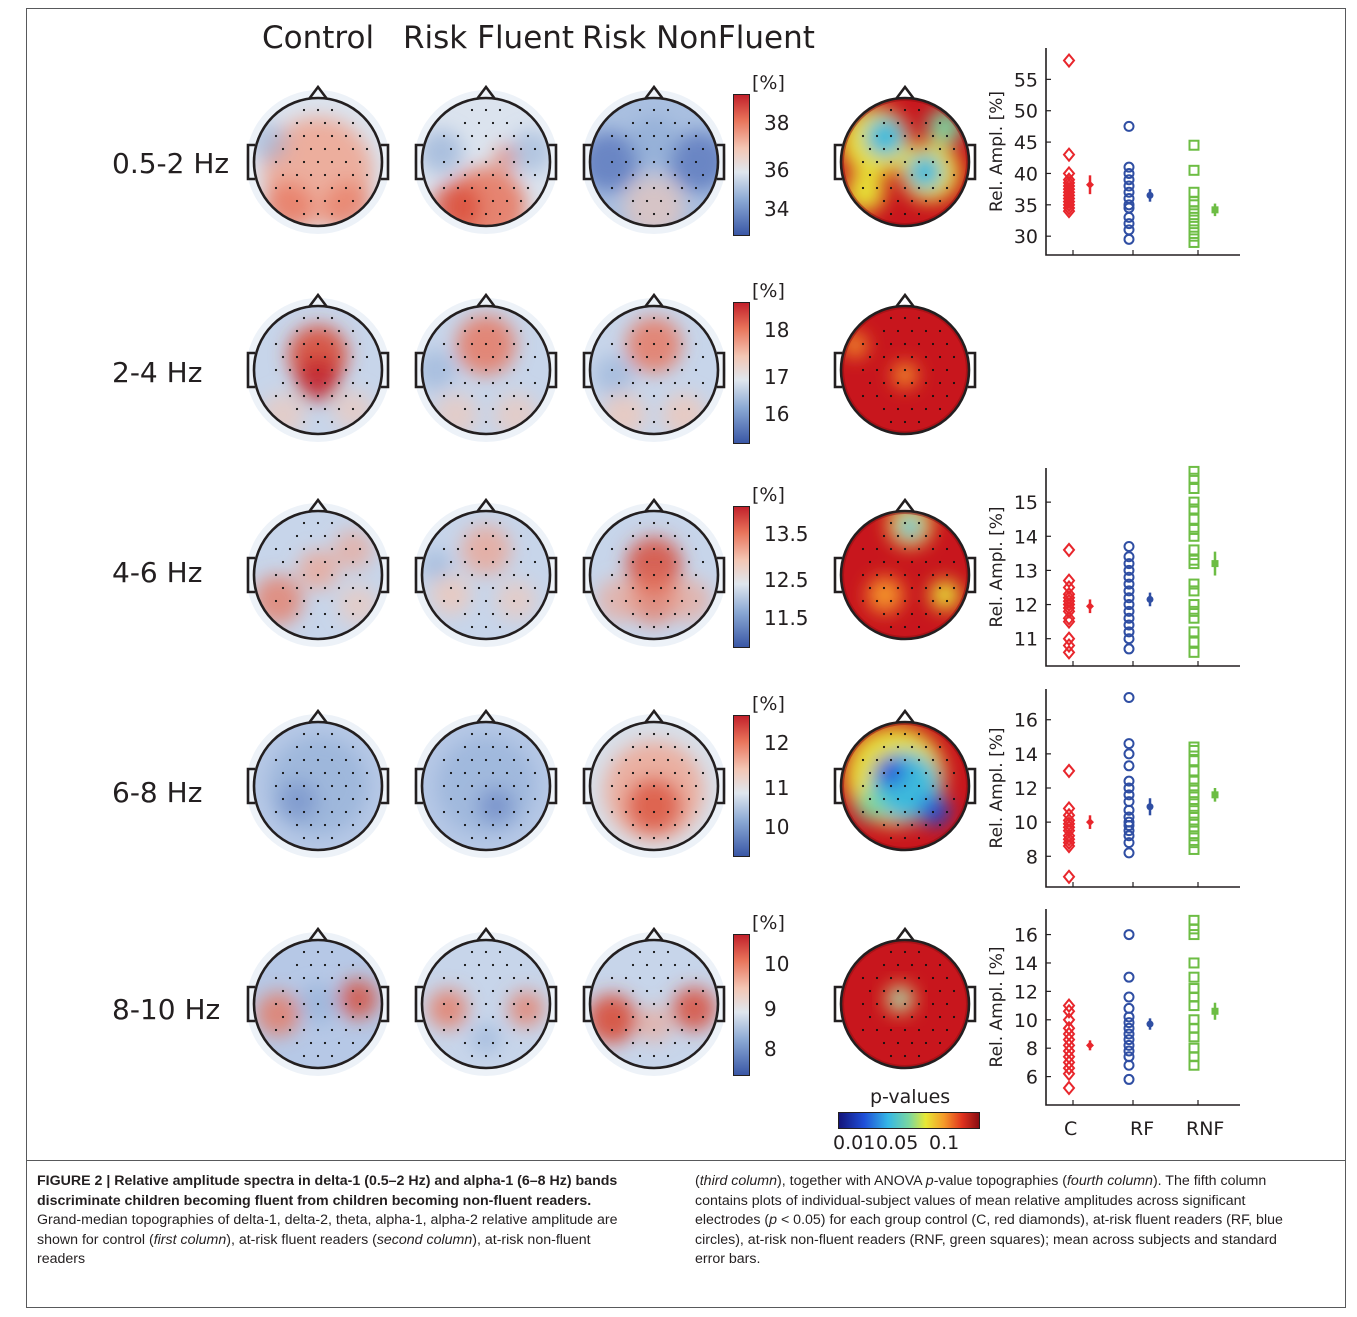  What do you see at coordinates (1026, 174) in the screenshot?
I see `y-tick-label: 40` at bounding box center [1026, 174].